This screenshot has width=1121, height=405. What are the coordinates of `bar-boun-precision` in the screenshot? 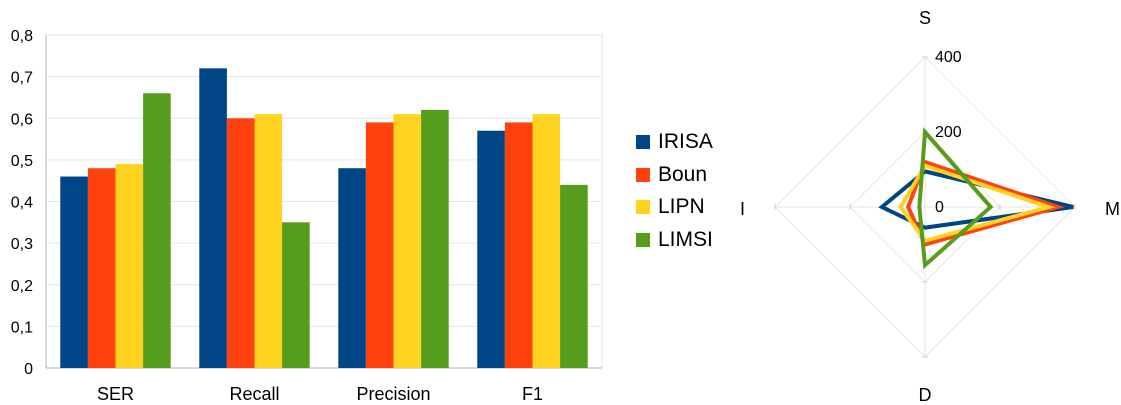 It's located at (379, 245).